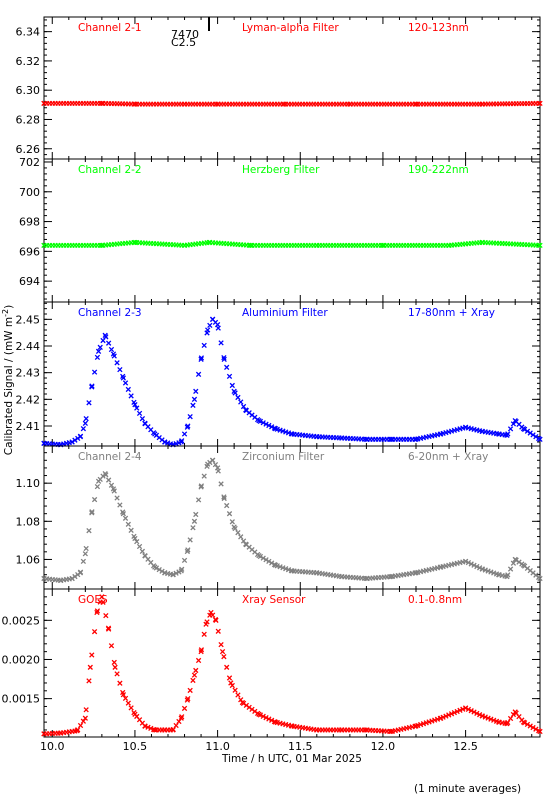  I want to click on band-label: 120-123nm, so click(438, 28).